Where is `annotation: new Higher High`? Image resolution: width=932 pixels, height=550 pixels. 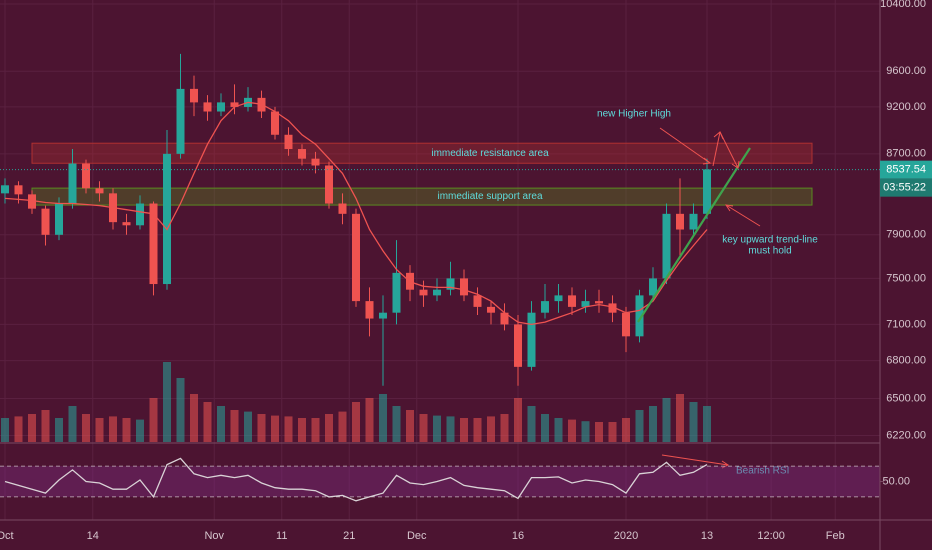 annotation: new Higher High is located at coordinates (634, 114).